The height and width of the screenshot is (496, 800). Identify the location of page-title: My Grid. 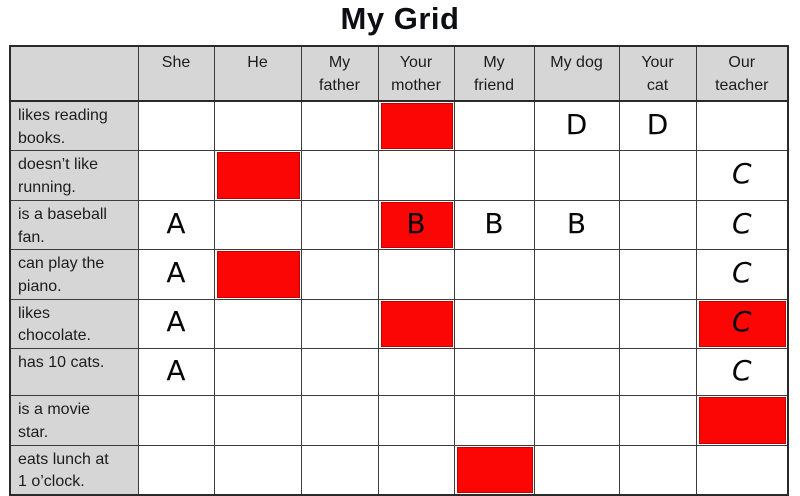
(400, 18).